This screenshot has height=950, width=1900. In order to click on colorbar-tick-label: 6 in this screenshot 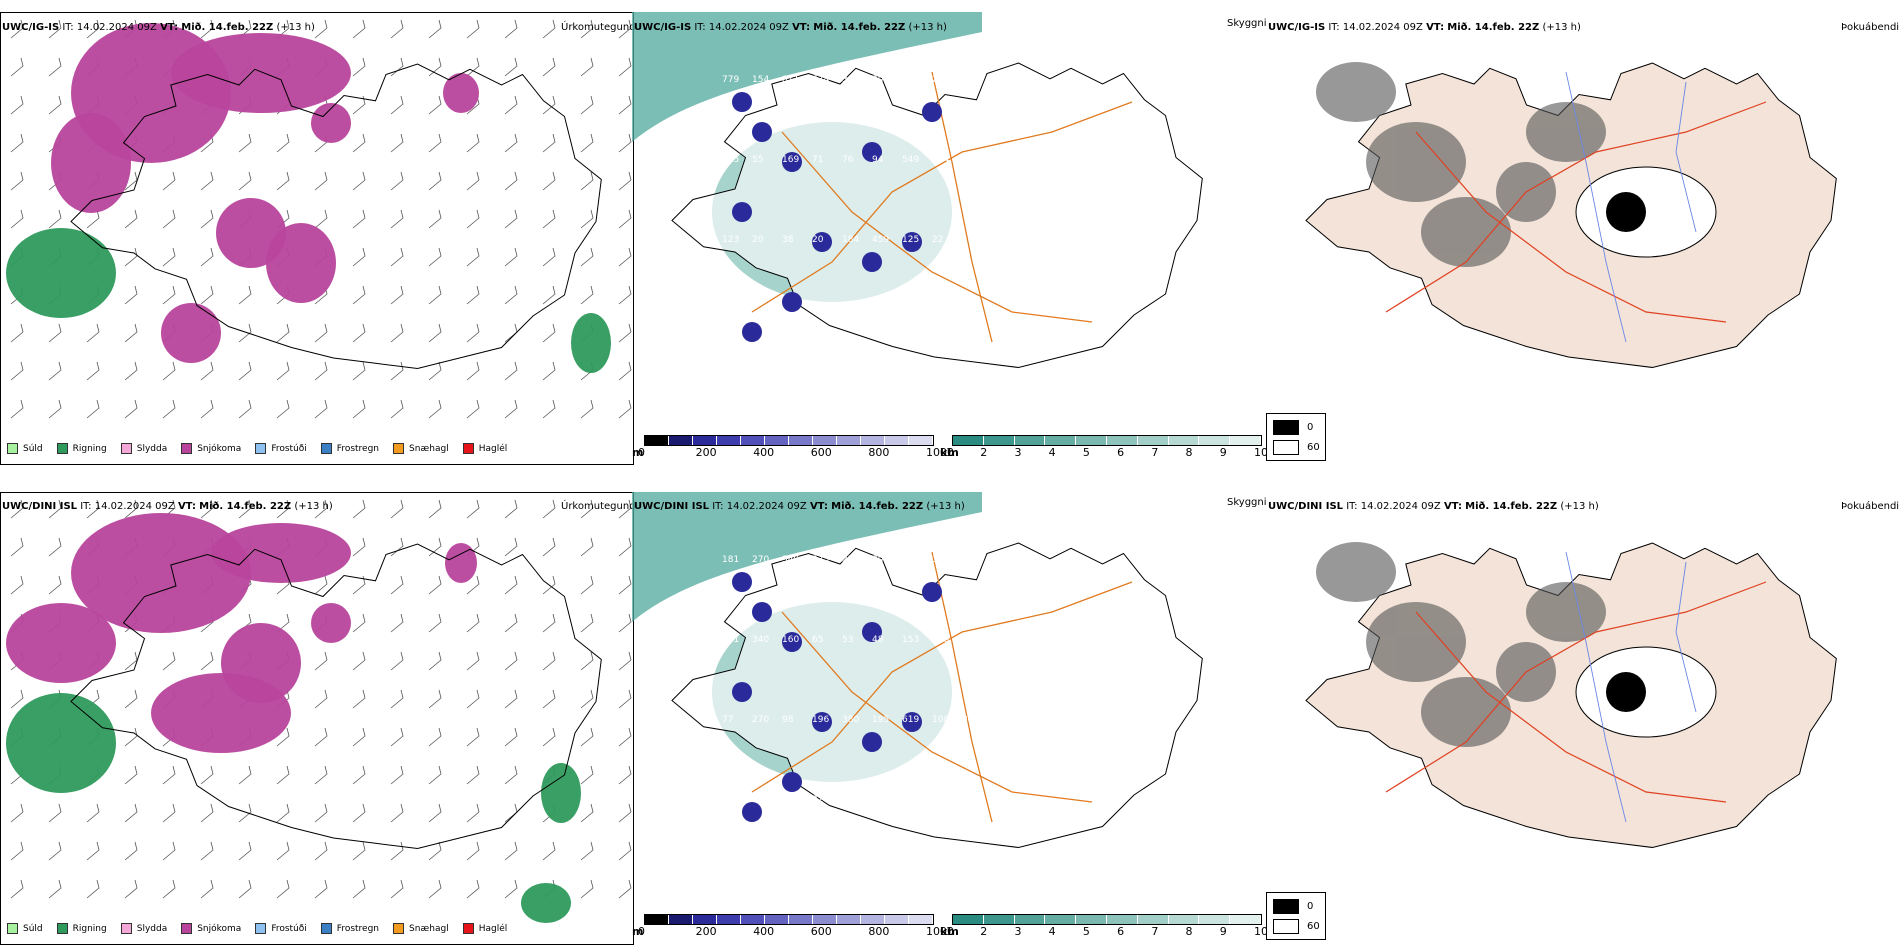, I will do `click(1121, 931)`.